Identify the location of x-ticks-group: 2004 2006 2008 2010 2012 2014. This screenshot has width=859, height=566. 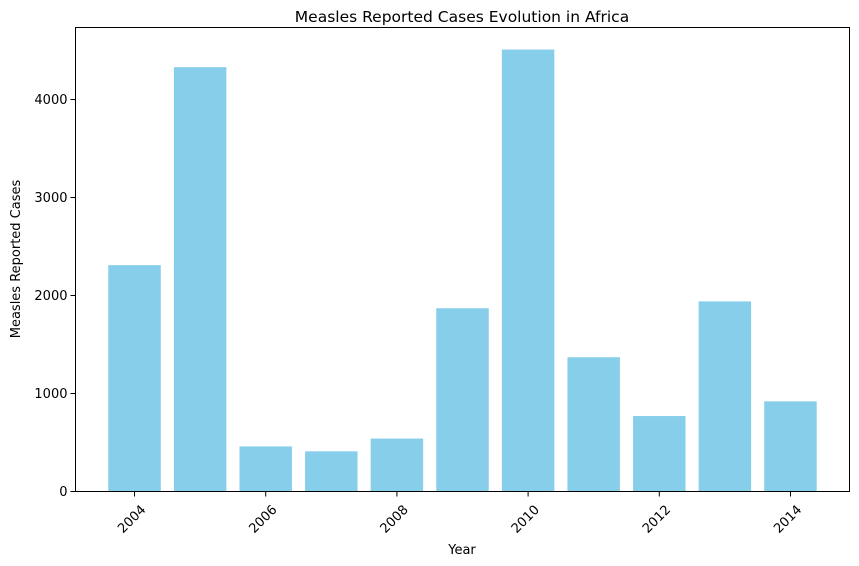
(460, 514).